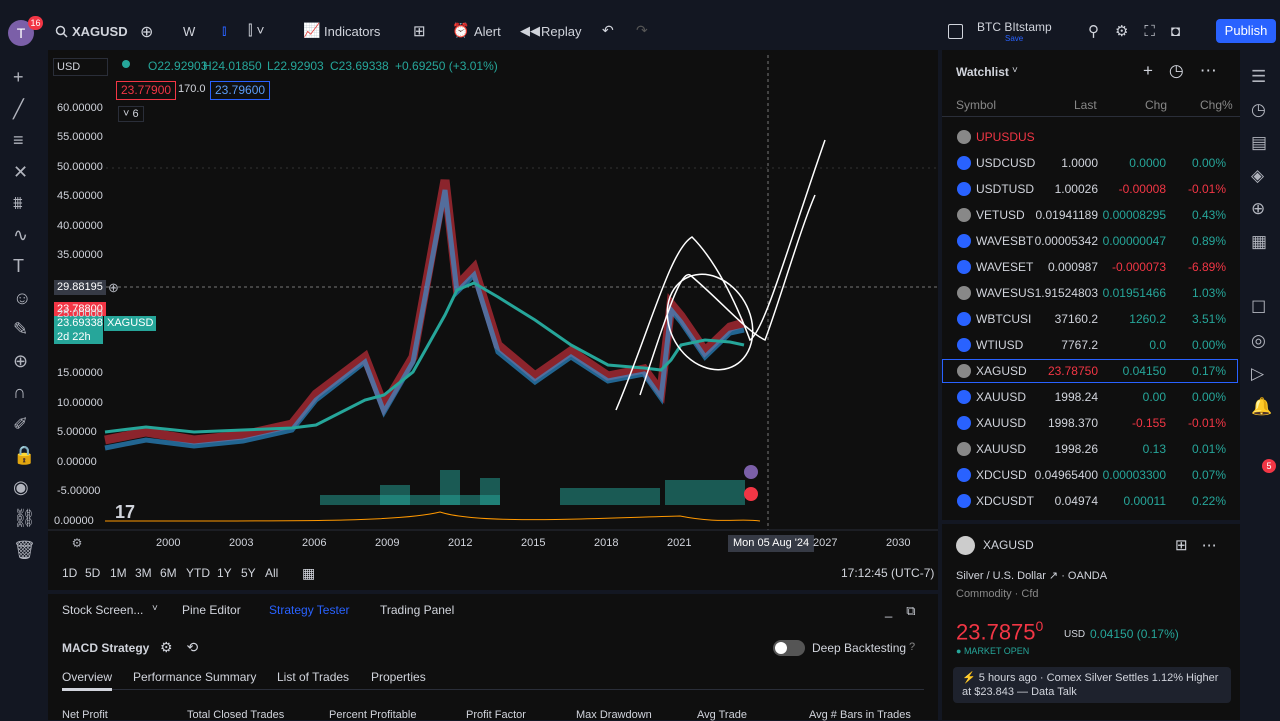 The image size is (1280, 721). What do you see at coordinates (1066, 215) in the screenshot?
I see `watch-value: 0.01941189` at bounding box center [1066, 215].